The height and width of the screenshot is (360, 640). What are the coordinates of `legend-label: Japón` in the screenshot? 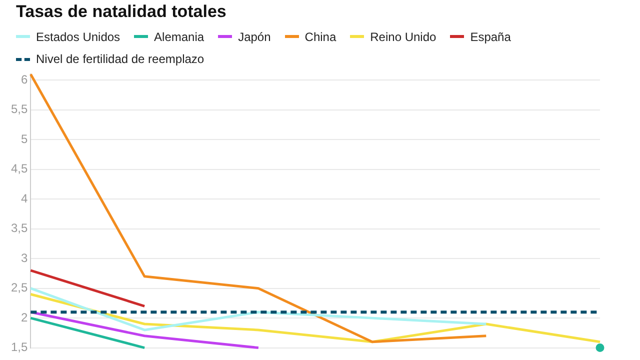 It's located at (254, 37).